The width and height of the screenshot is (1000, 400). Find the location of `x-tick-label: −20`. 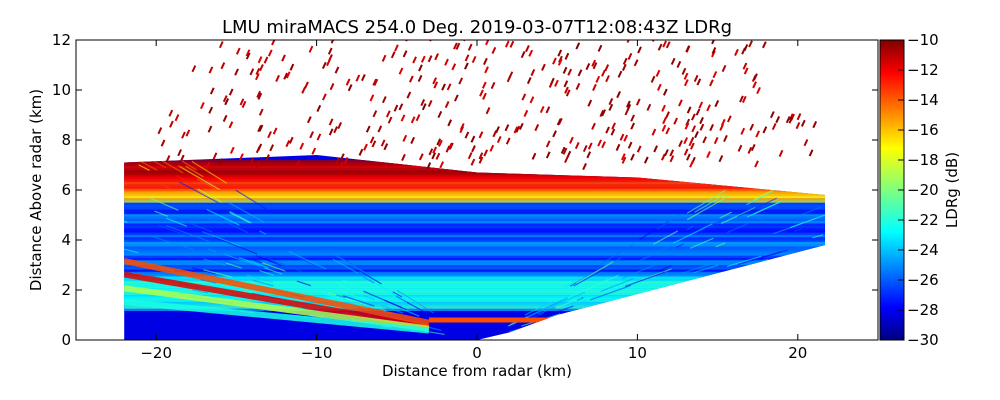

x-tick-label: −20 is located at coordinates (156, 353).